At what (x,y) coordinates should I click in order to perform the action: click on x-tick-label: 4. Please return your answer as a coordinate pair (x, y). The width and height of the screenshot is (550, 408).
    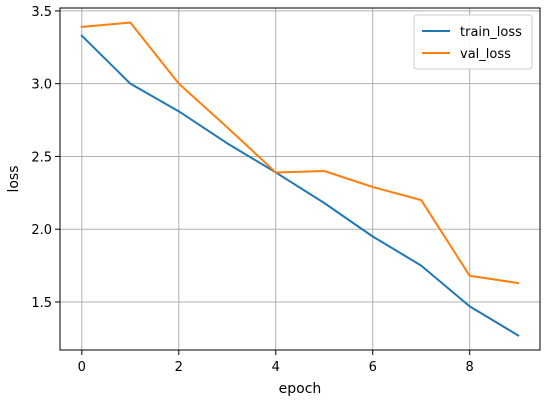
    Looking at the image, I should click on (276, 367).